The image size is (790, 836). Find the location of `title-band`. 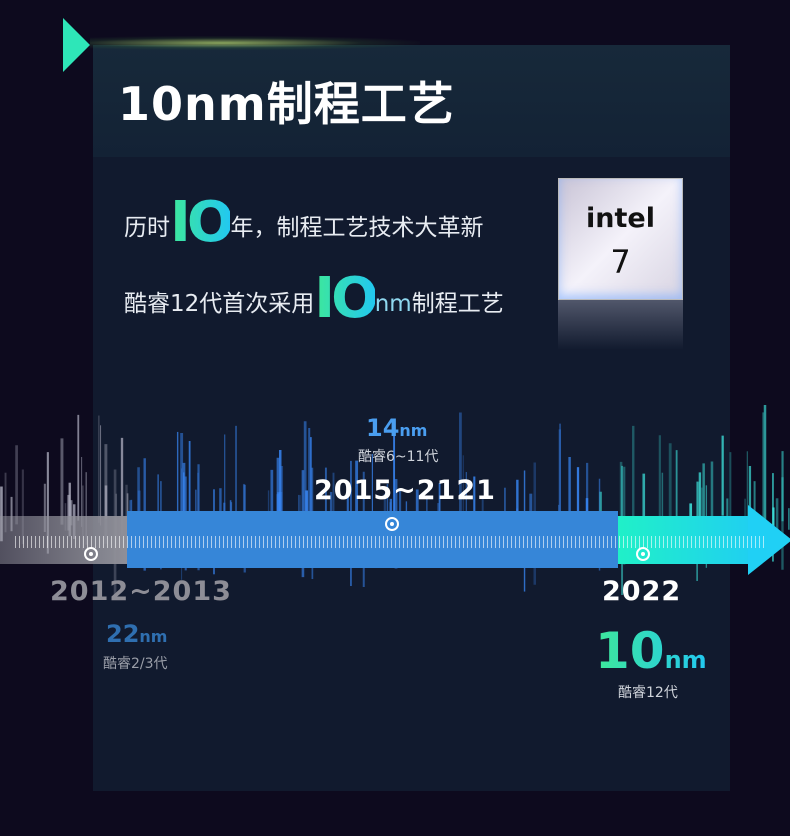

title-band is located at coordinates (411, 101).